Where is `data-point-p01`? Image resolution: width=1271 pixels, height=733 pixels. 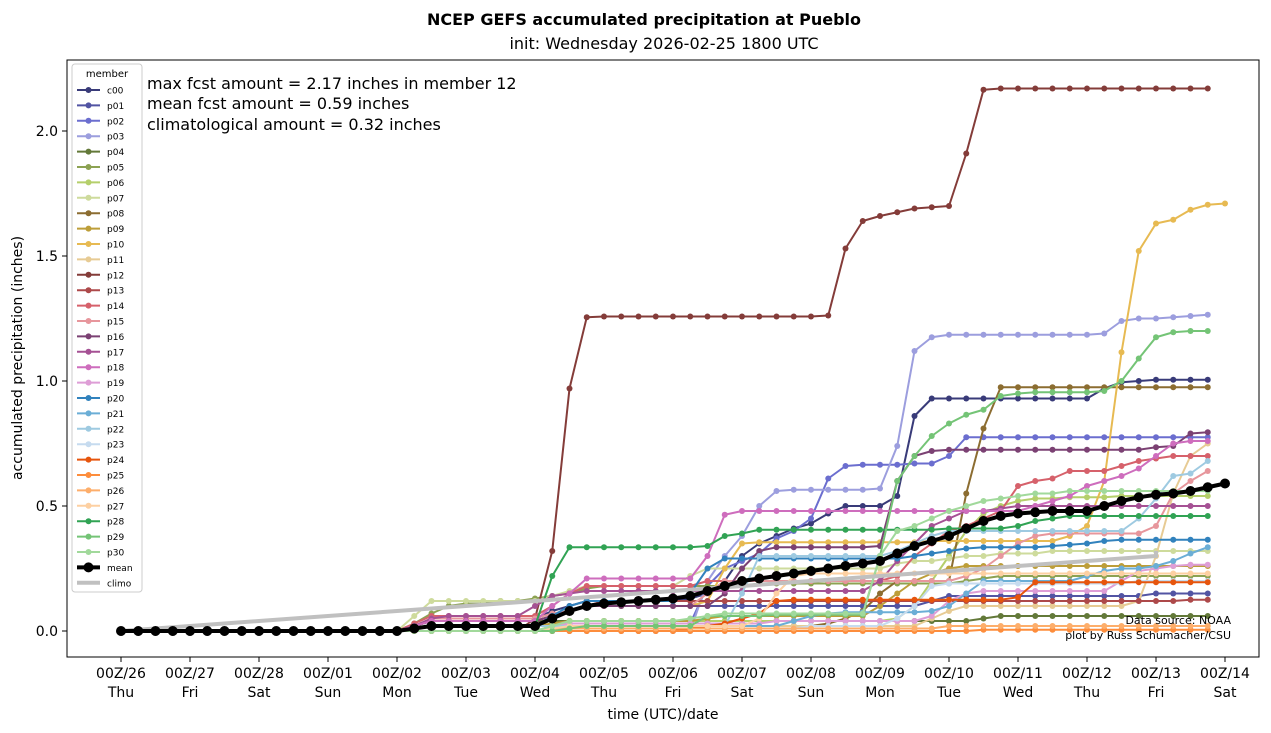
data-point-p01 is located at coordinates (776, 606).